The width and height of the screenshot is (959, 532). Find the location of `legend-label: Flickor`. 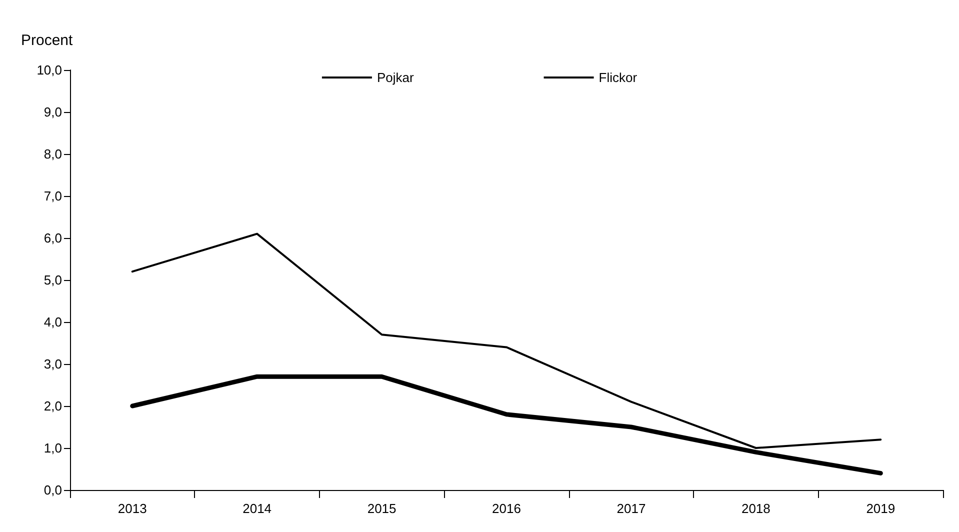

legend-label: Flickor is located at coordinates (618, 77).